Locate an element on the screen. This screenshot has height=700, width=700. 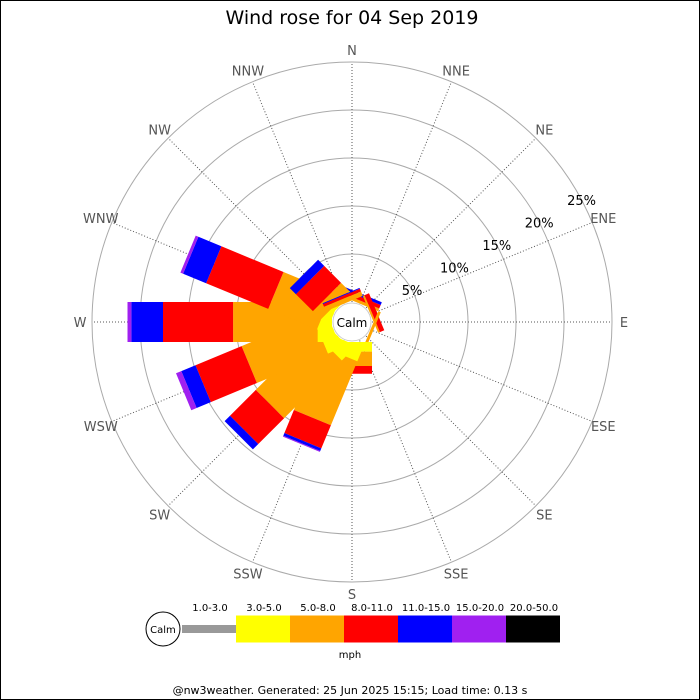
radial-tick-label: 15% is located at coordinates (496, 246).